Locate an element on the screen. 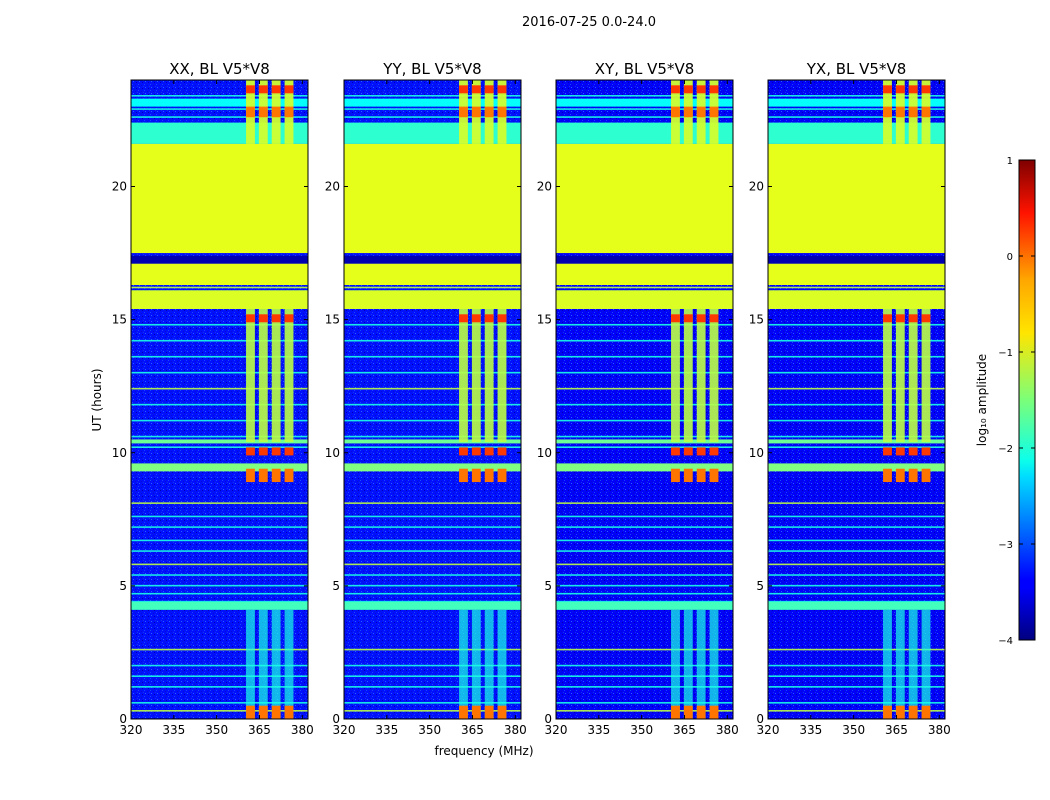  x-tick-label: 335 is located at coordinates (810, 730).